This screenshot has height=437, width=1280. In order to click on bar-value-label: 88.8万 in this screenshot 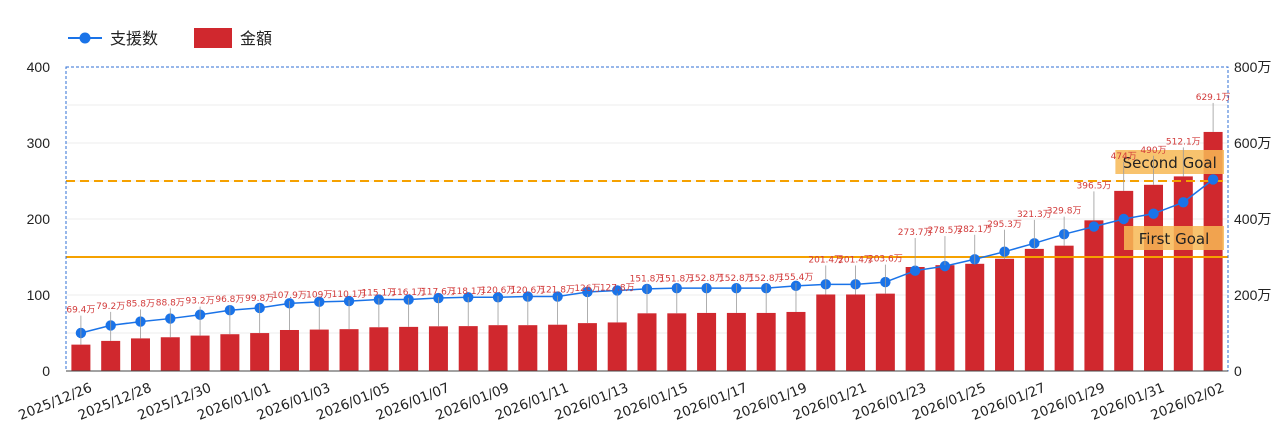, I will do `click(170, 303)`.